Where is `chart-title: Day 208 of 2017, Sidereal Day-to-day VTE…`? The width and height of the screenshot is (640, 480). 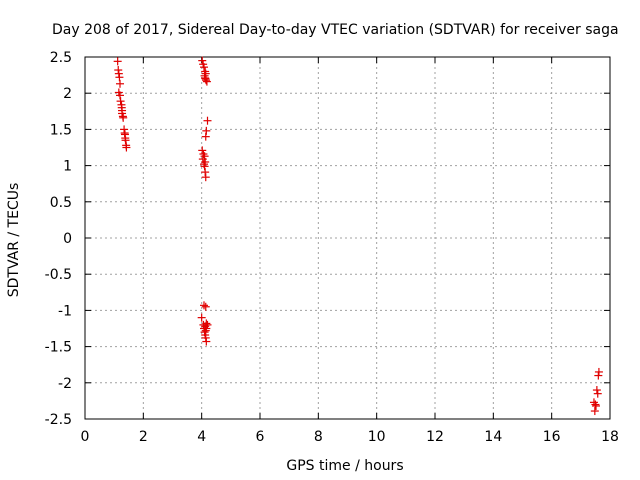
chart-title: Day 208 of 2017, Sidereal Day-to-day VTE… is located at coordinates (335, 30).